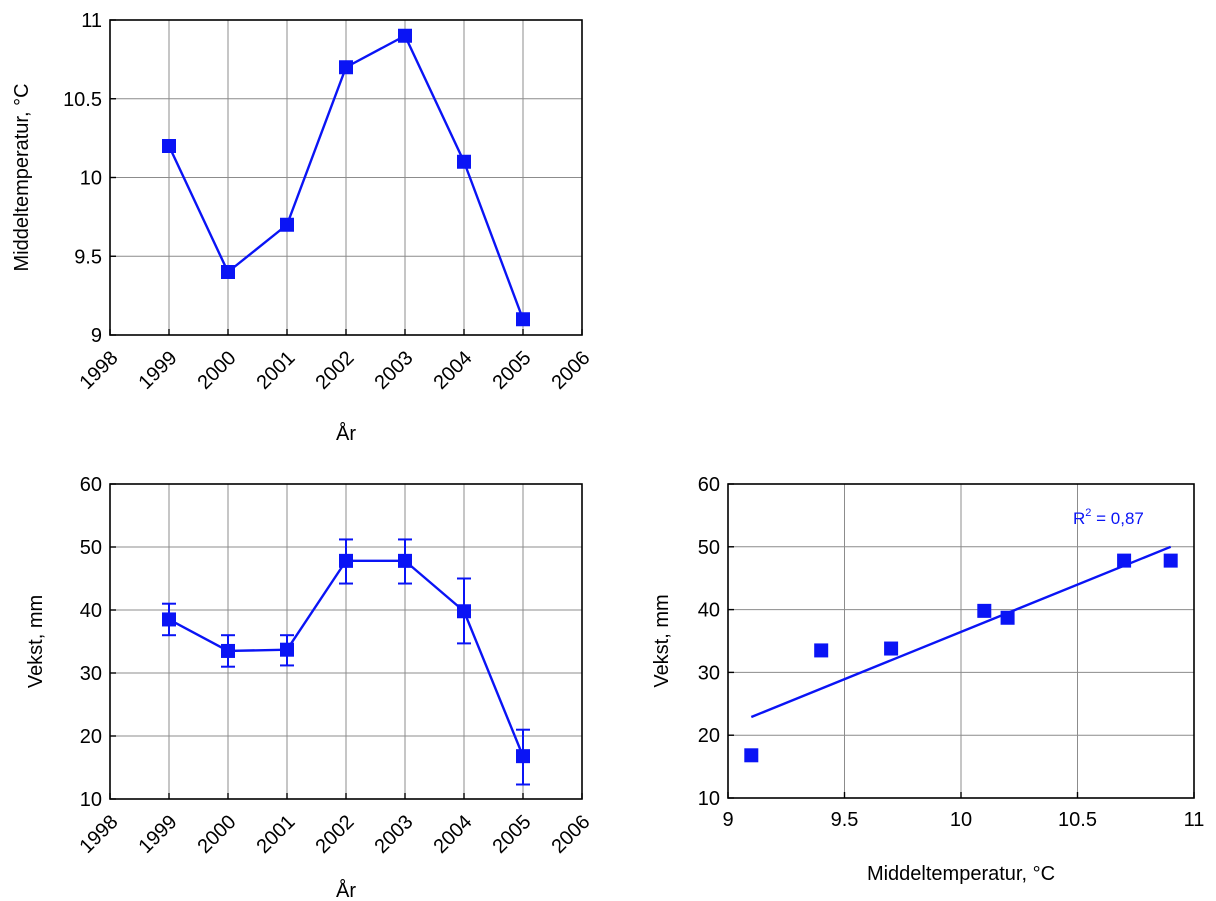  Describe the element at coordinates (91, 21) in the screenshot. I see `y-tick-label: 11` at that location.